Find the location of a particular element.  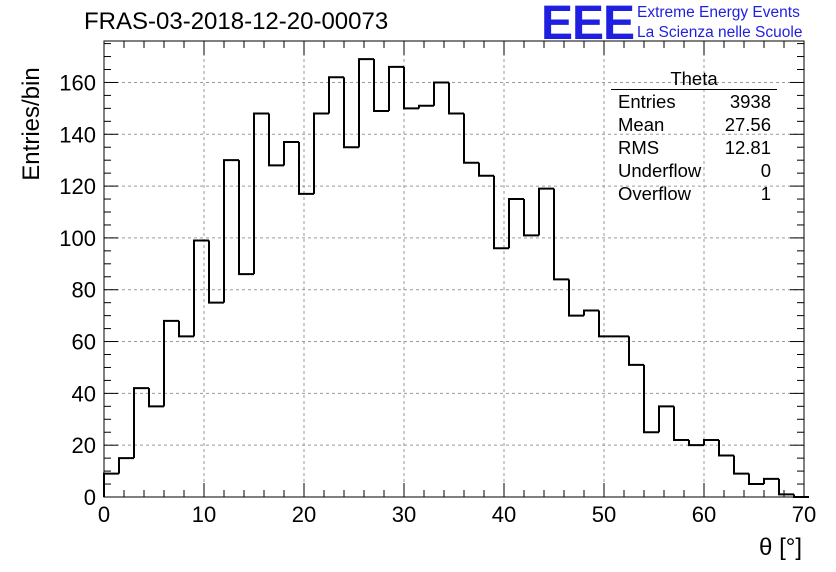

y-tick-label: 20 is located at coordinates (84, 445).